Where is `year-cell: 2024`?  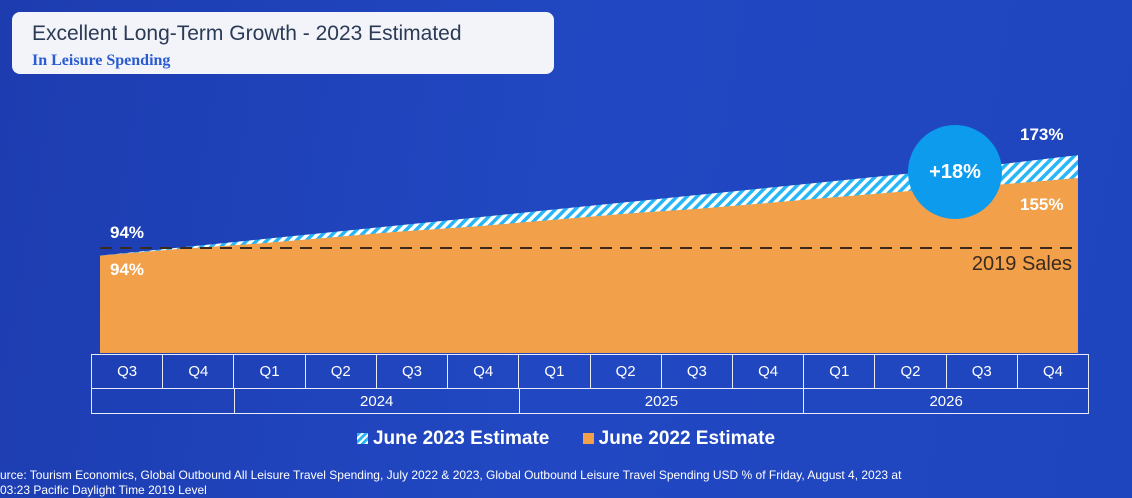 year-cell: 2024 is located at coordinates (377, 401).